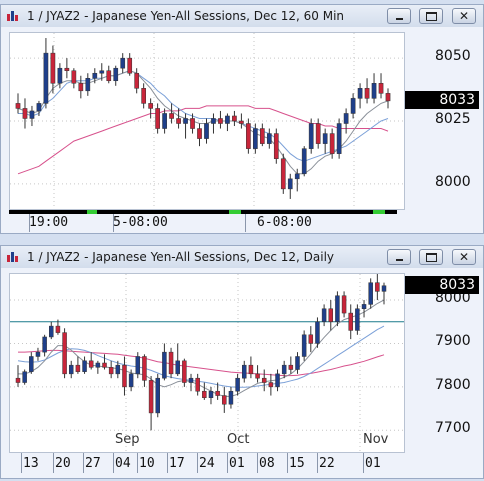  I want to click on day-tick-label: 22, so click(327, 463).